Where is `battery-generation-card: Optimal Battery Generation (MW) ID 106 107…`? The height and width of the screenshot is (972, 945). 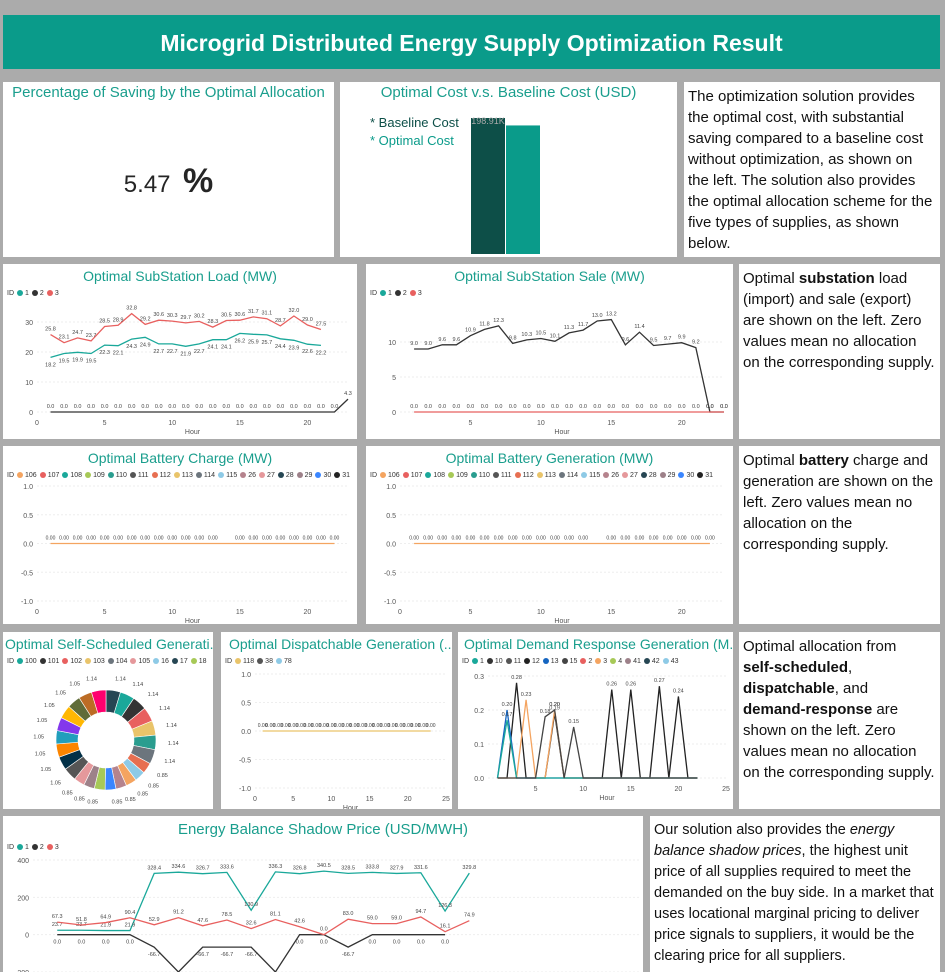
battery-generation-card: Optimal Battery Generation (MW) ID 106 107… is located at coordinates (549, 535).